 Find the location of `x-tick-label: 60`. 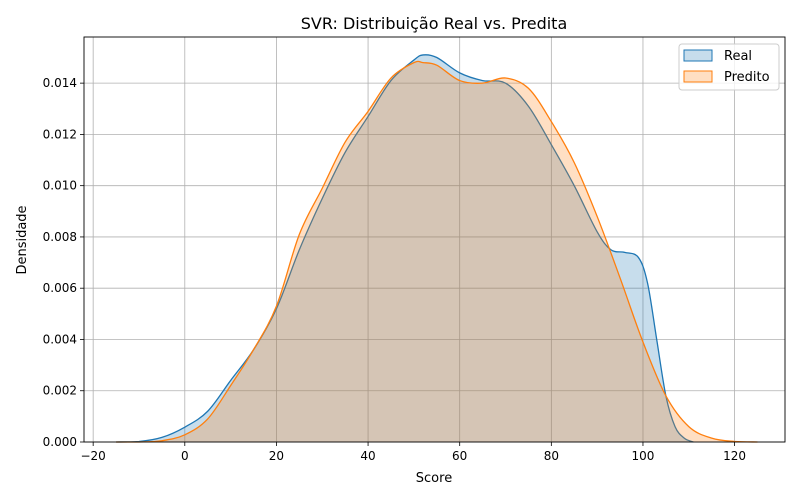

x-tick-label: 60 is located at coordinates (459, 456).